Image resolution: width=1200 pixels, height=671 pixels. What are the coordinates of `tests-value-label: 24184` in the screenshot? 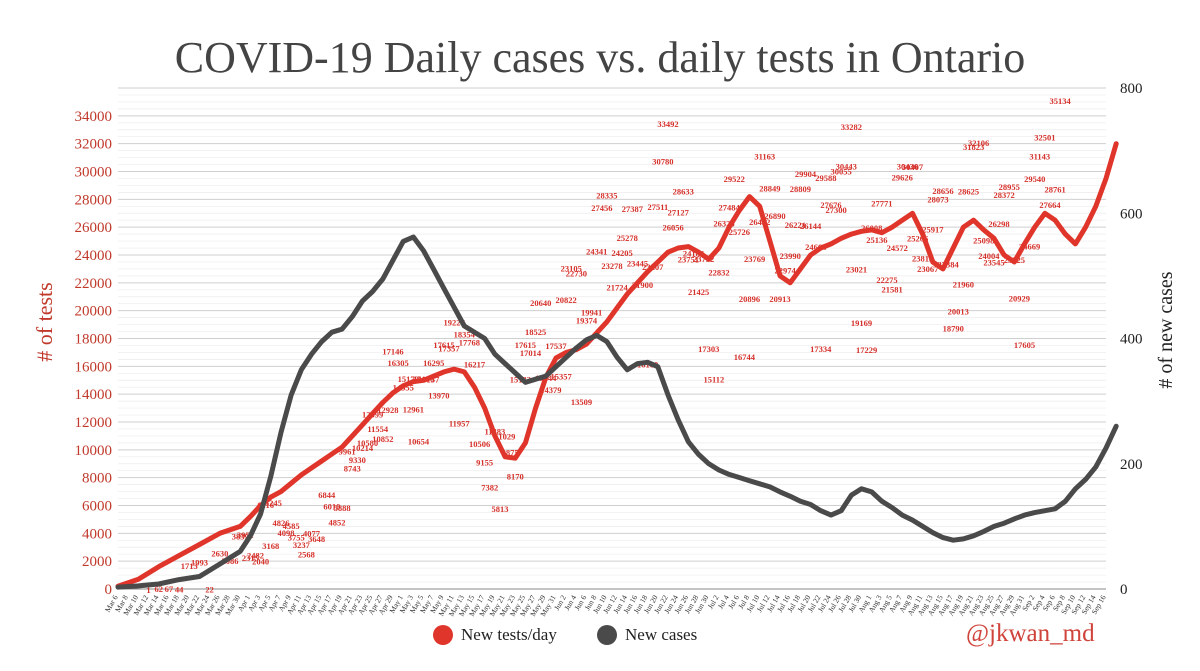 It's located at (694, 253).